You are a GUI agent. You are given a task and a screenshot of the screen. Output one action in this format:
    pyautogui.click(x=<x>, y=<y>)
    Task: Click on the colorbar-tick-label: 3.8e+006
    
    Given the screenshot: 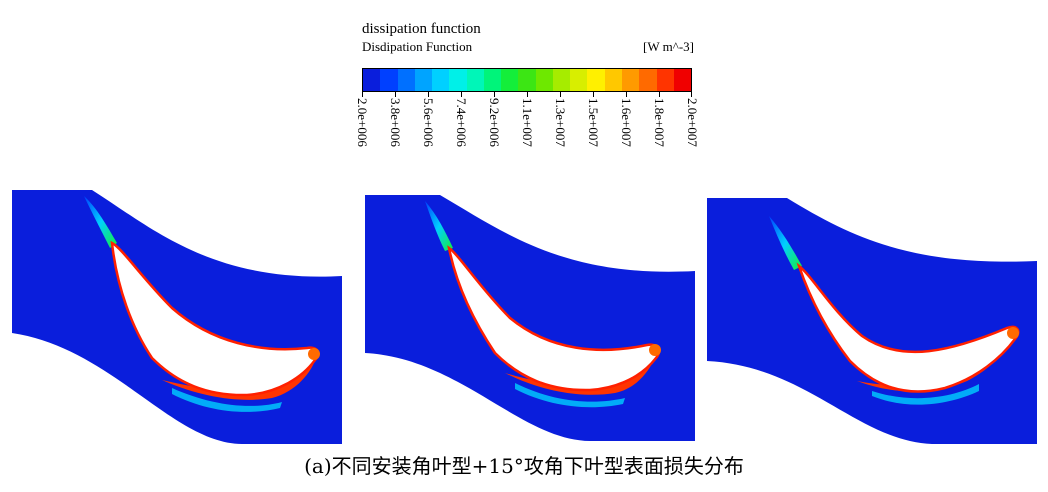 What is the action you would take?
    pyautogui.click(x=395, y=122)
    